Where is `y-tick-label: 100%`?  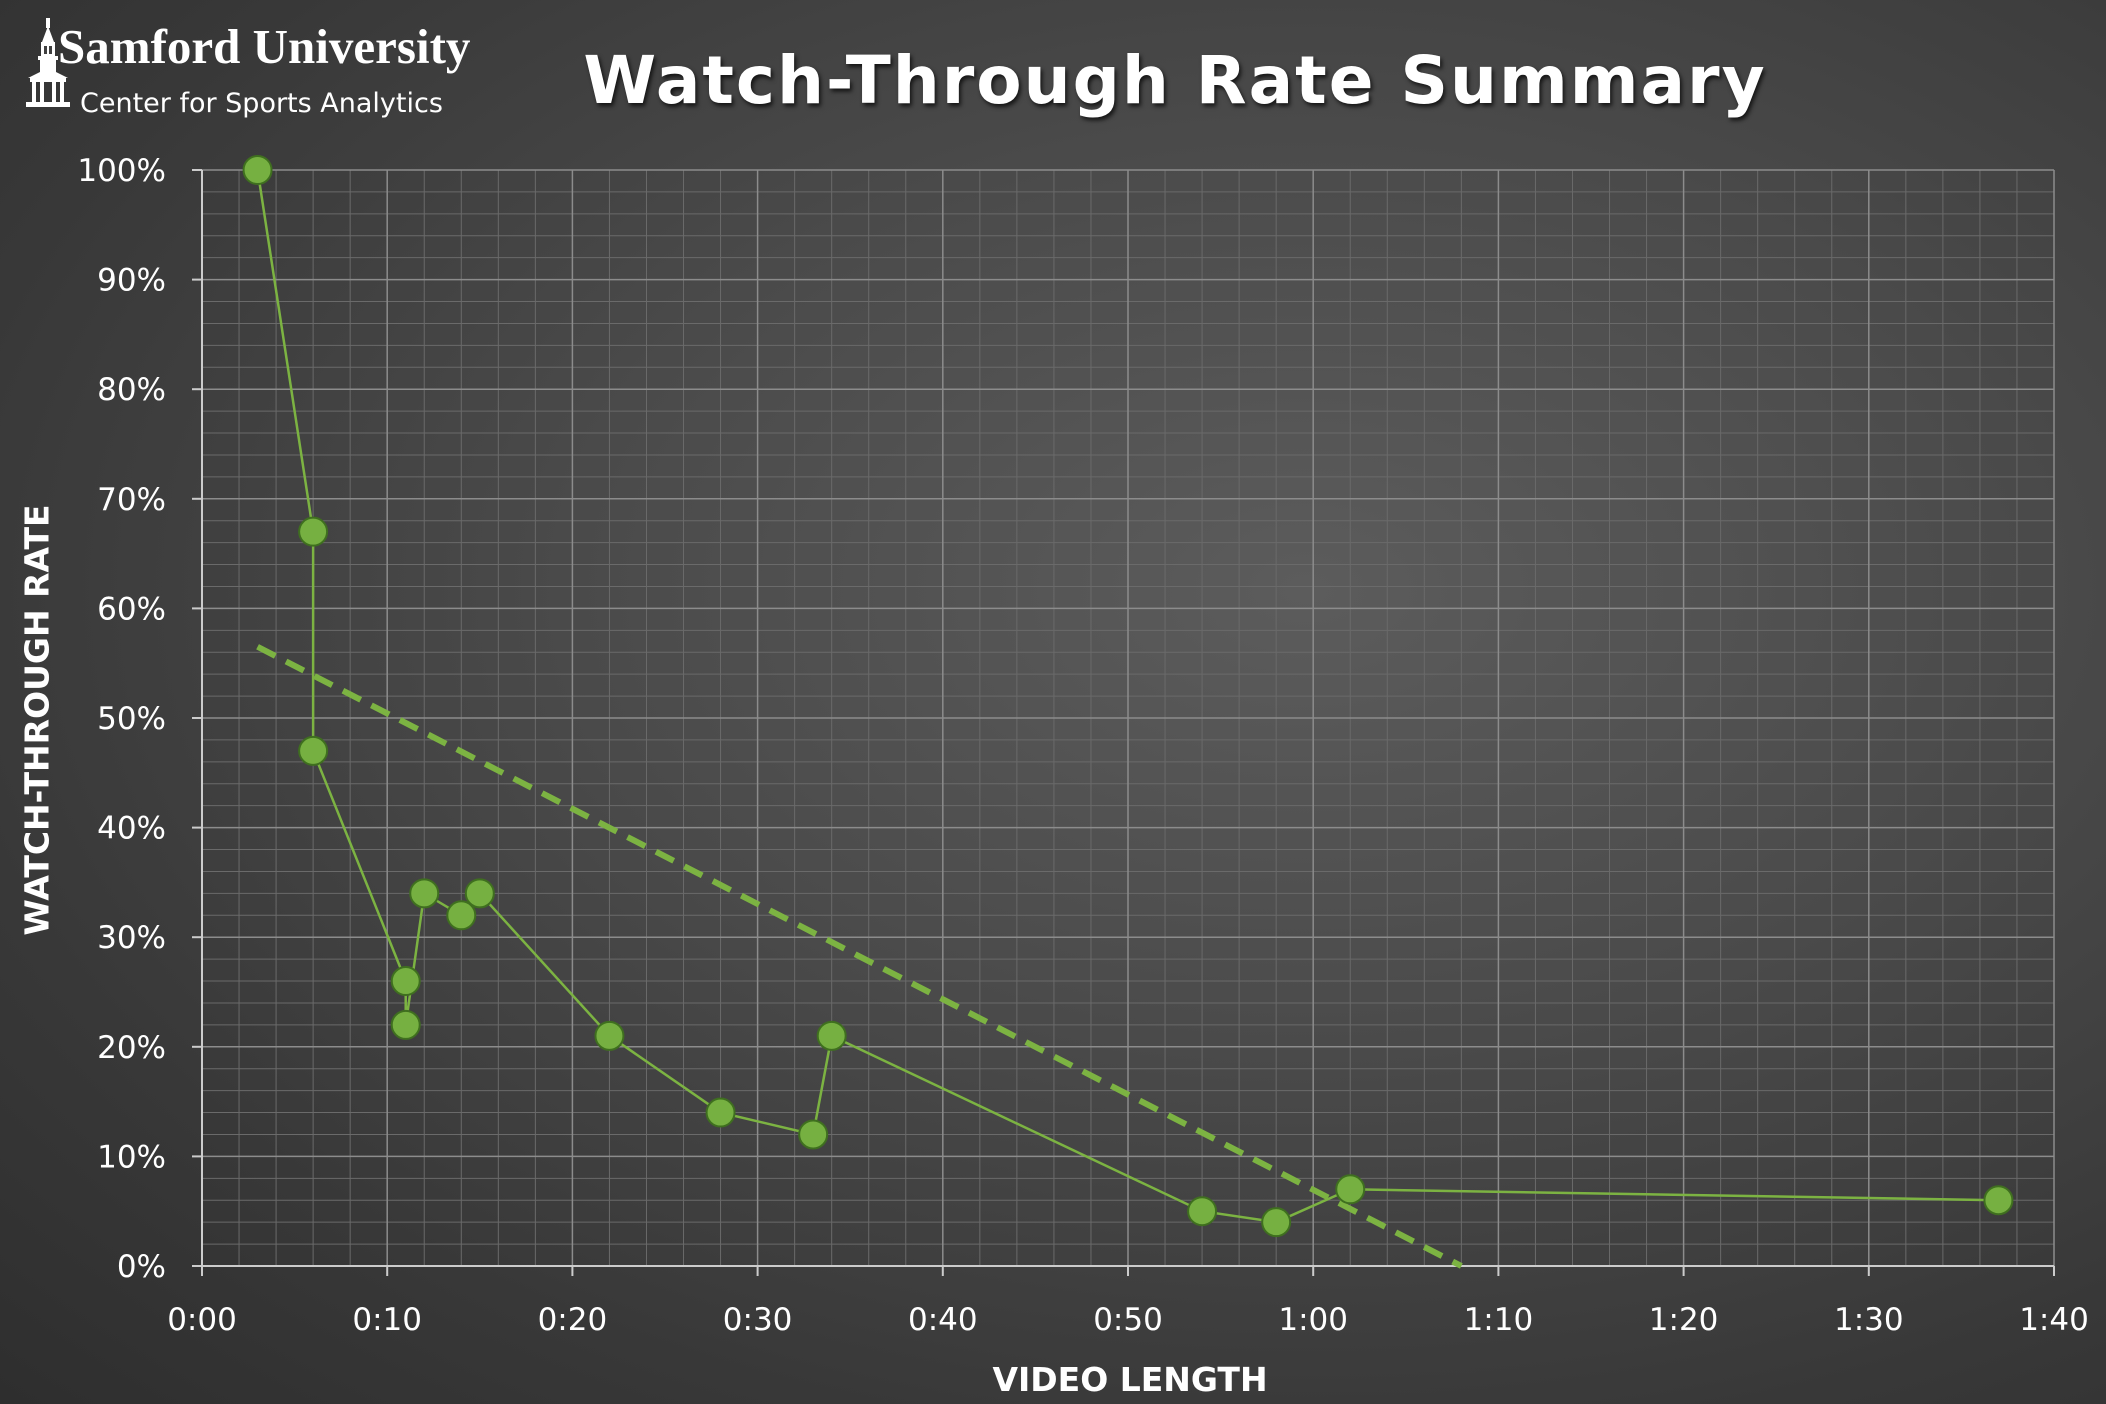 y-tick-label: 100% is located at coordinates (121, 171).